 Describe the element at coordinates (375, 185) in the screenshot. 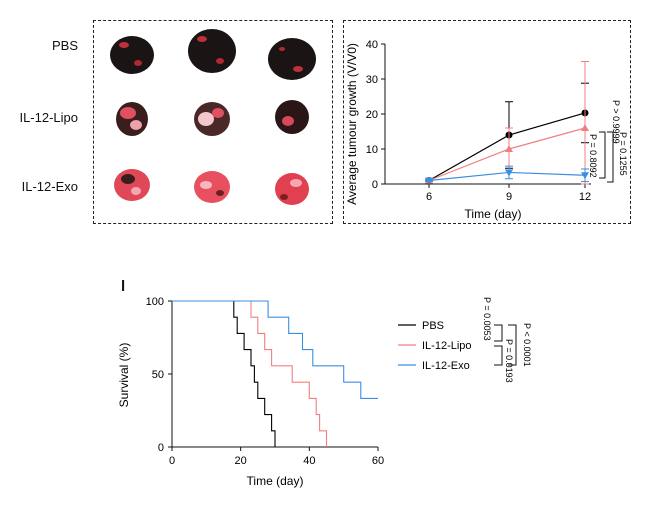

I see `tg-y-tick-label: 0` at that location.